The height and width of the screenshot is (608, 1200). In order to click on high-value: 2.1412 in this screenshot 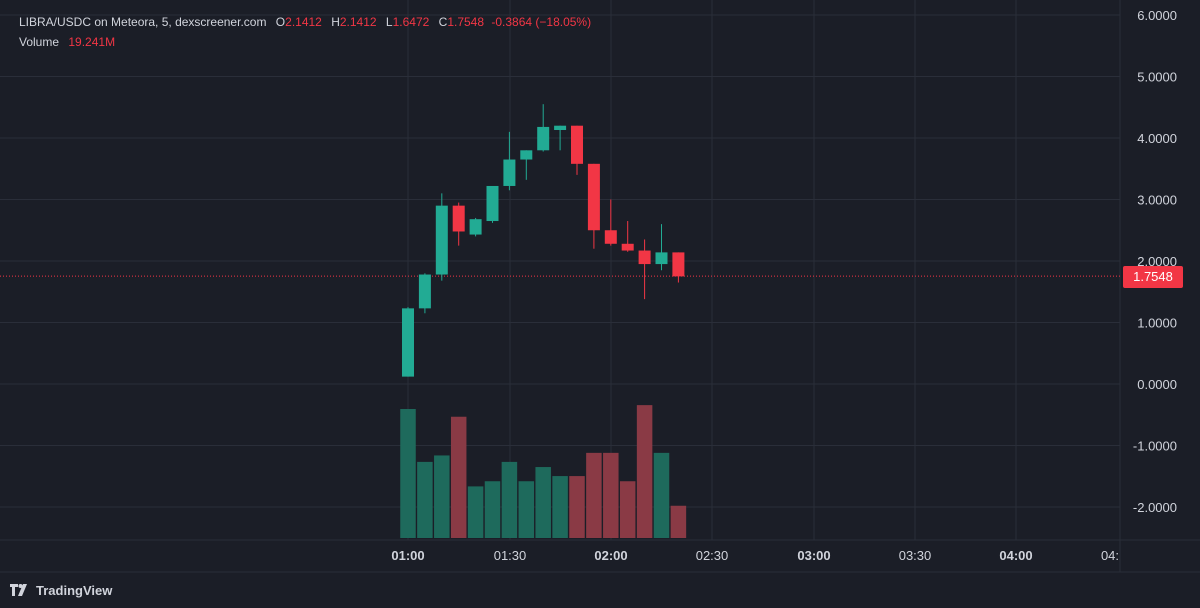, I will do `click(358, 22)`.